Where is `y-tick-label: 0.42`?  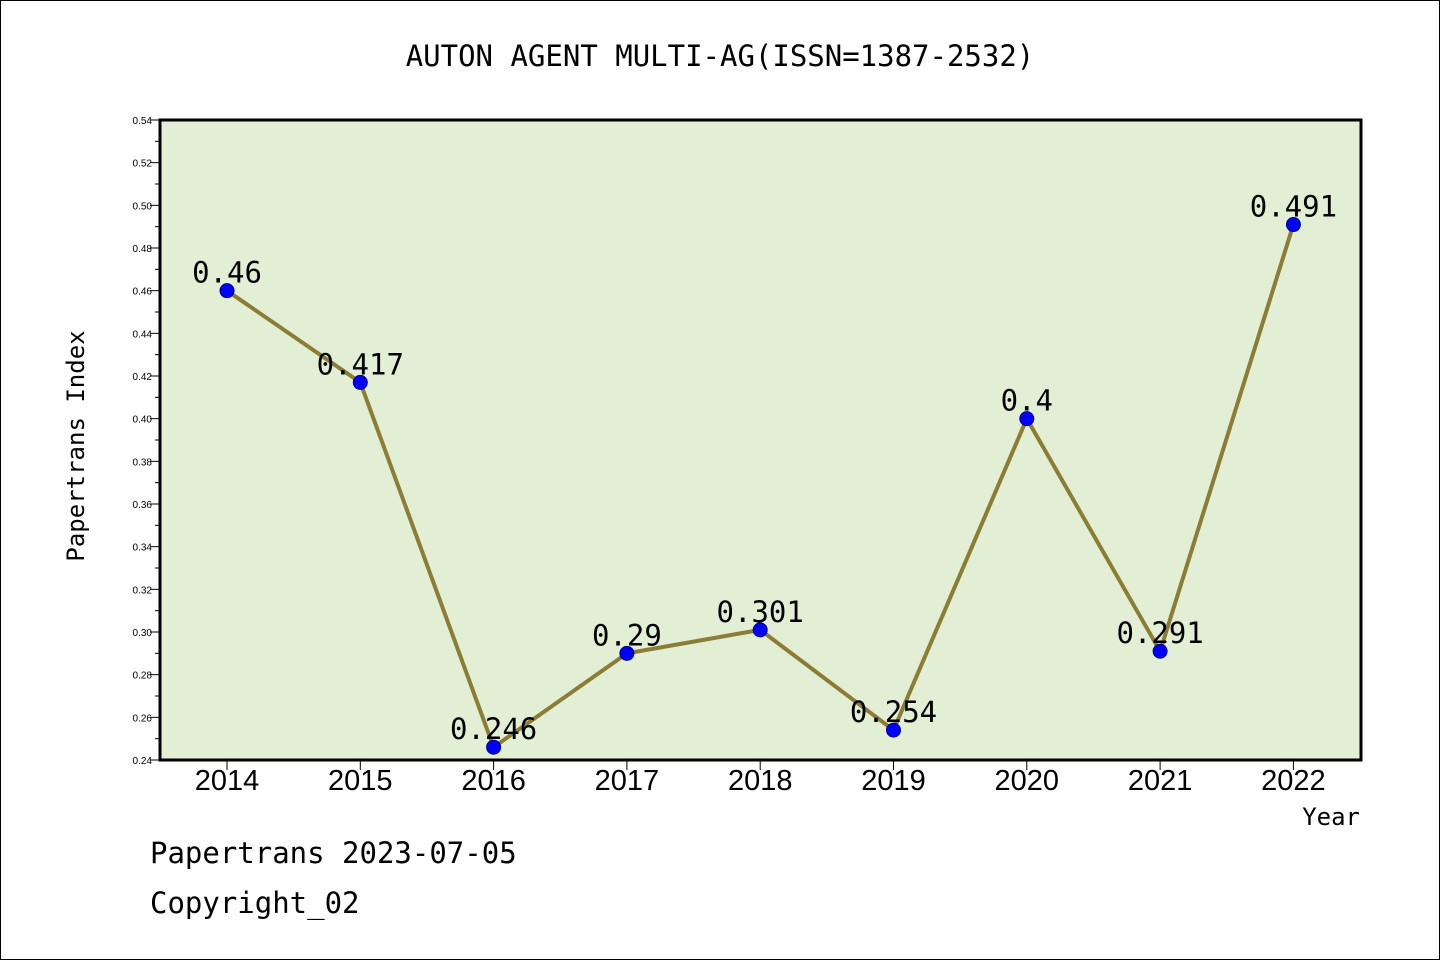 y-tick-label: 0.42 is located at coordinates (143, 377).